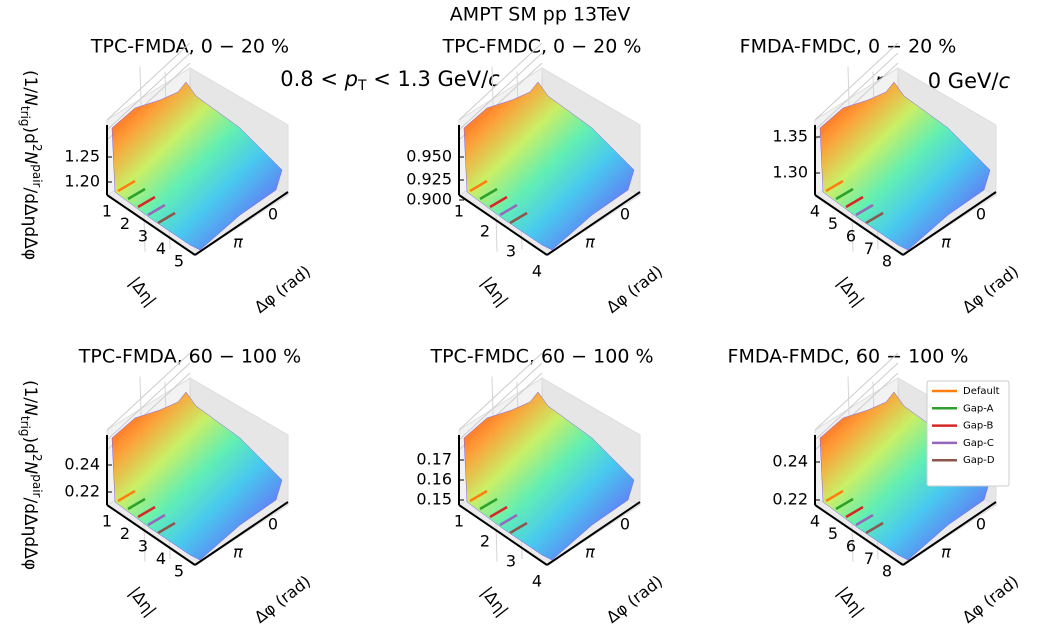 The width and height of the screenshot is (1041, 630). What do you see at coordinates (851, 236) in the screenshot?
I see `eta-tick-label: 6` at bounding box center [851, 236].